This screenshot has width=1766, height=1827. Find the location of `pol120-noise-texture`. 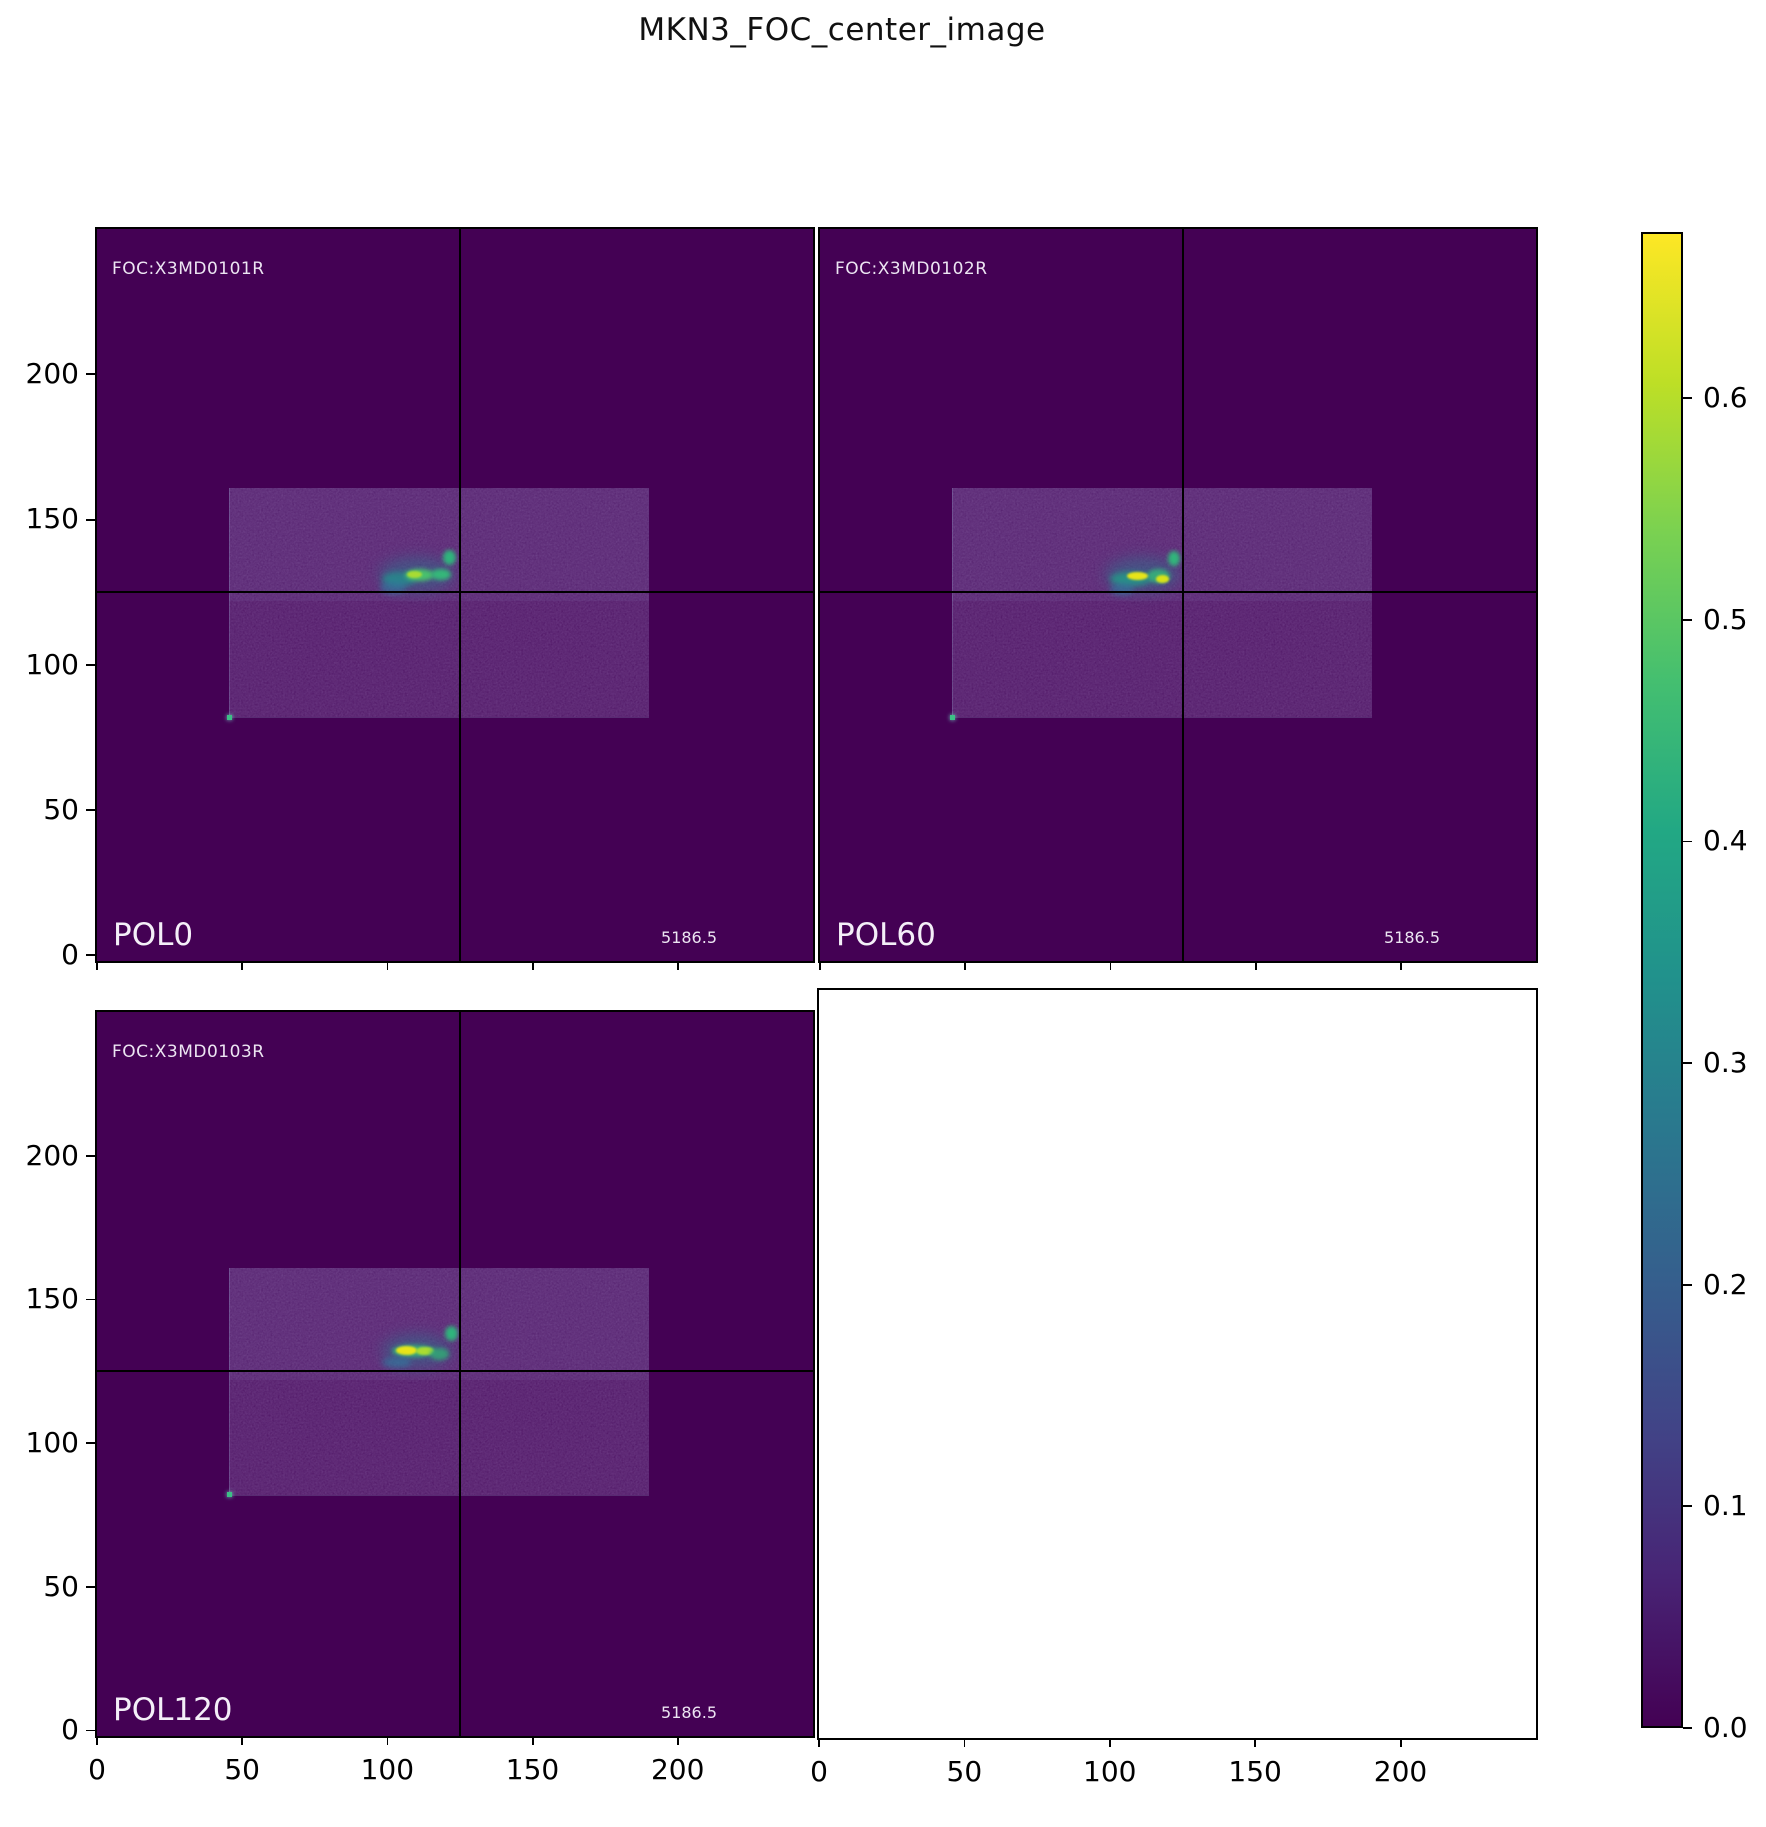

pol120-noise-texture is located at coordinates (439, 1381).